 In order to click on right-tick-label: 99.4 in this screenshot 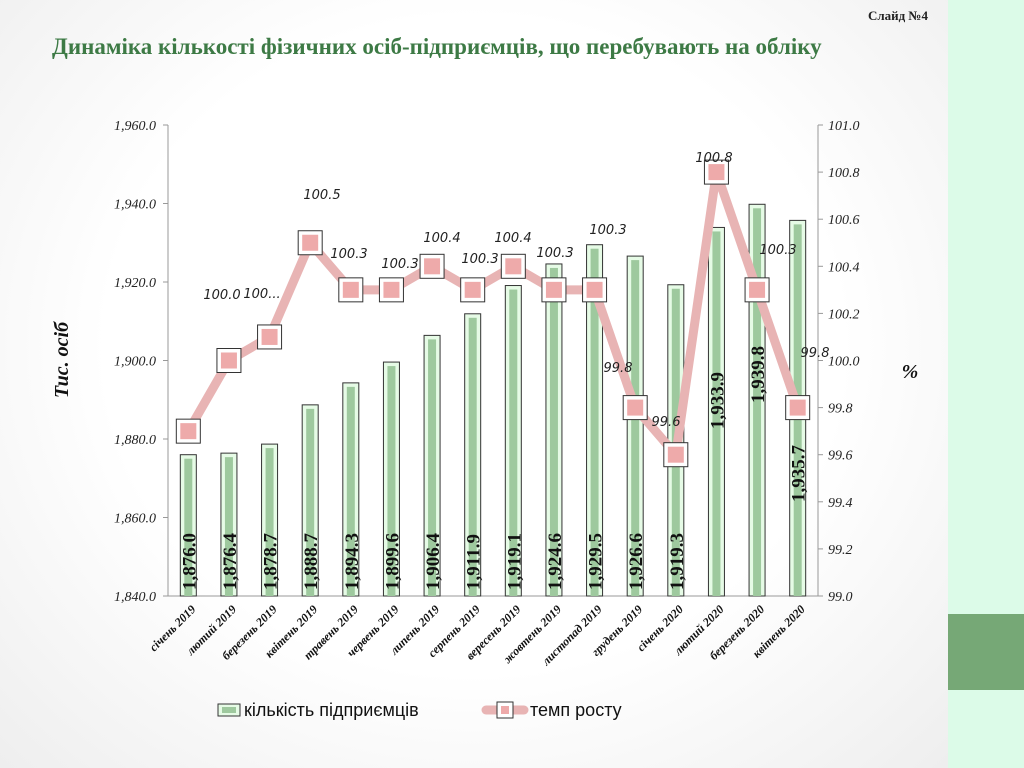, I will do `click(840, 503)`.